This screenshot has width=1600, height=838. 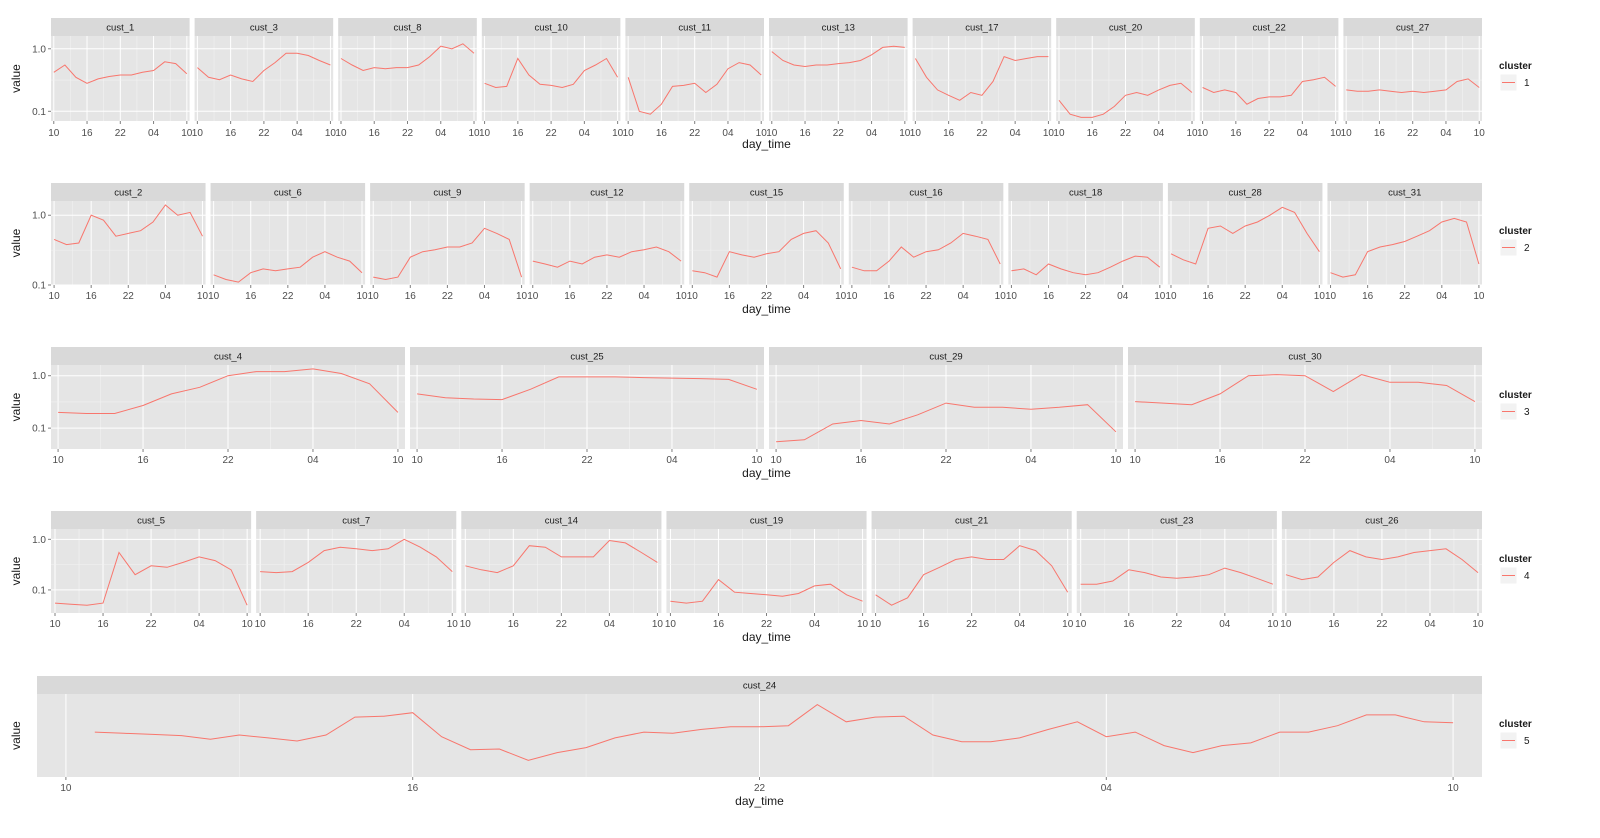 I want to click on legend: cluster 4, so click(x=1515, y=569).